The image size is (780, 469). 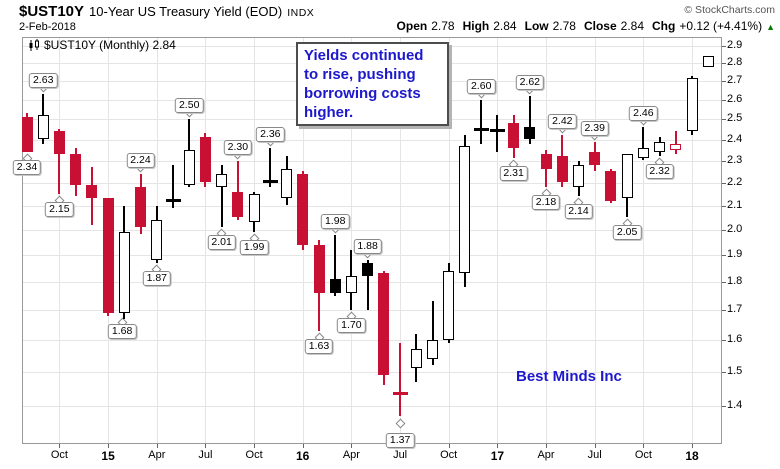 What do you see at coordinates (270, 134) in the screenshot?
I see `price-flag: 2.36` at bounding box center [270, 134].